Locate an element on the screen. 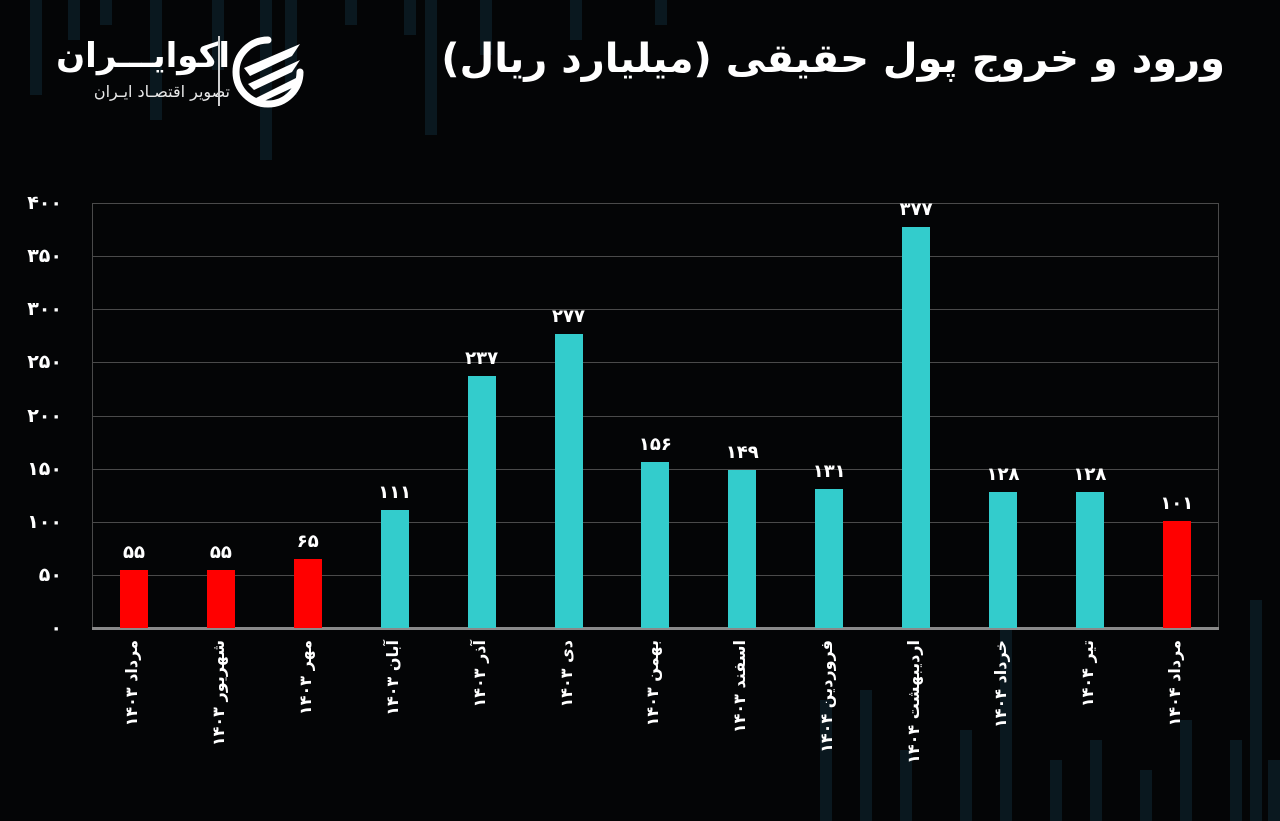 This screenshot has height=821, width=1280. x-tick-label: اسفند ۱۴۰۳ is located at coordinates (740, 687).